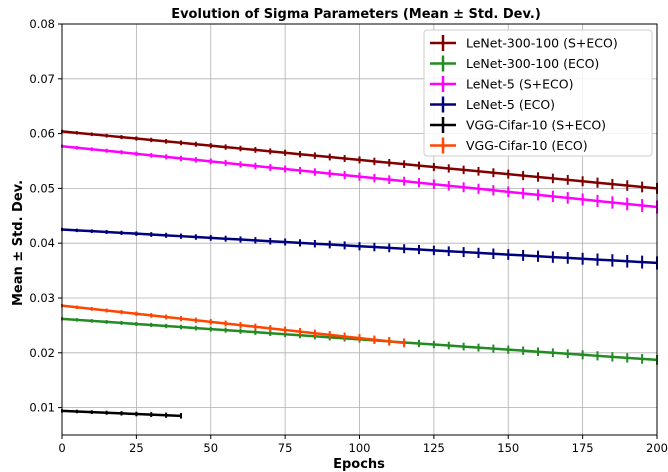  I want to click on y-tick-label: 0.01, so click(42, 408).